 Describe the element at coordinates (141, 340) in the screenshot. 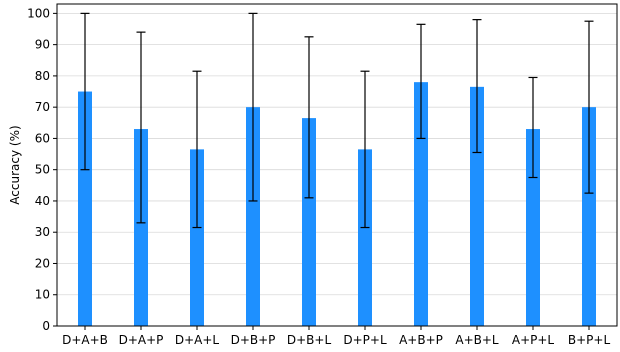

I see `x-tick-label: D+A+P` at that location.